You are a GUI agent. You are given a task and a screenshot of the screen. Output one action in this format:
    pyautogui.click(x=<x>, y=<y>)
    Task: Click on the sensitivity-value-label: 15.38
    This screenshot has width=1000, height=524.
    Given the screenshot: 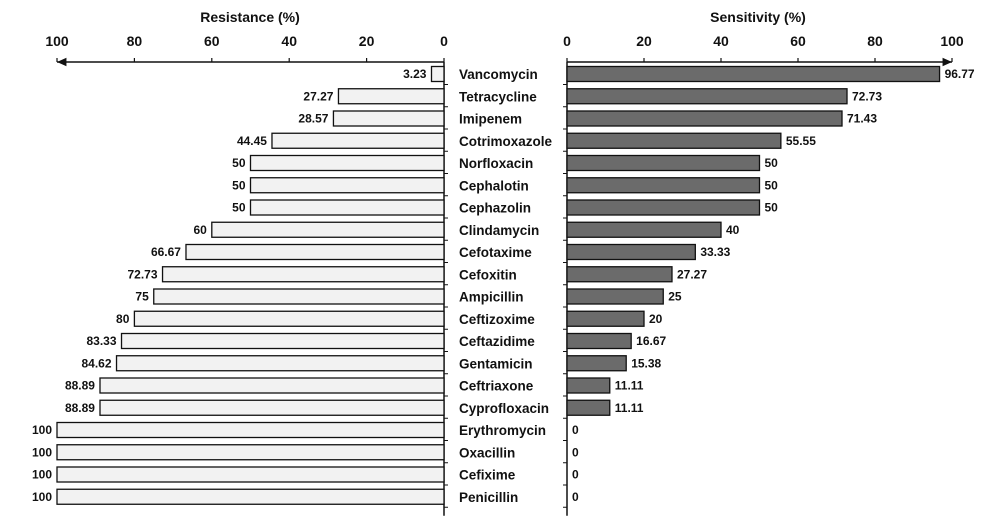 What is the action you would take?
    pyautogui.click(x=646, y=363)
    